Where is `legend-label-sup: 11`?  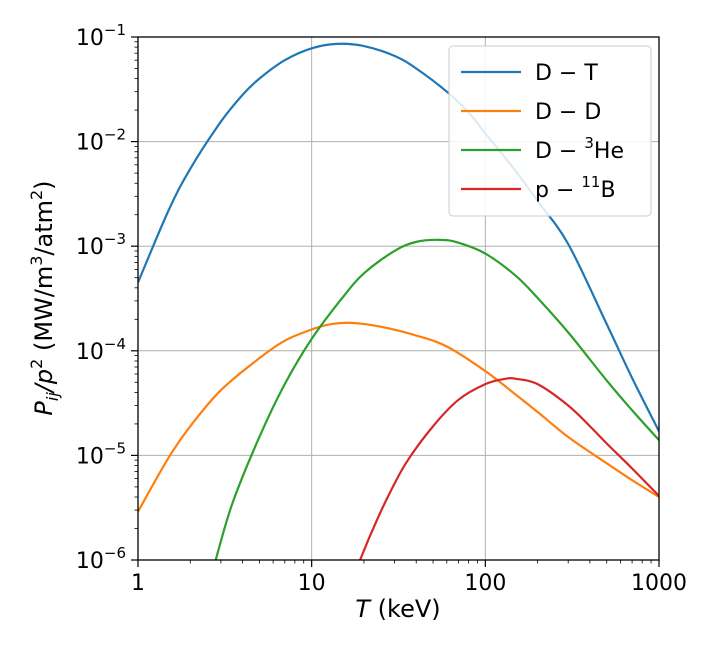 legend-label-sup: 11 is located at coordinates (590, 182).